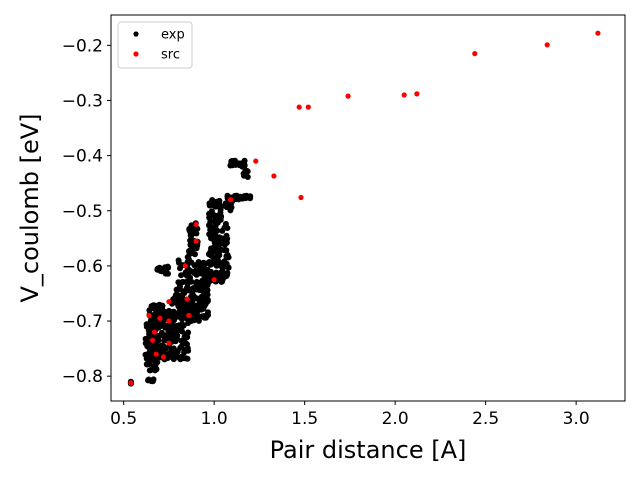  Describe the element at coordinates (576, 419) in the screenshot. I see `x-tick-label: 3.0` at that location.